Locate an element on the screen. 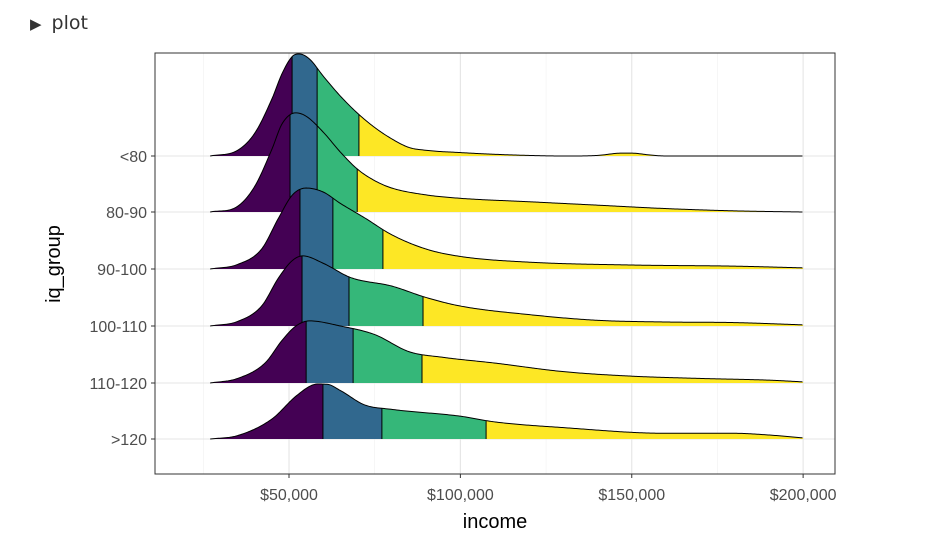 The image size is (929, 552). x-tick-label: $150,000 is located at coordinates (631, 495).